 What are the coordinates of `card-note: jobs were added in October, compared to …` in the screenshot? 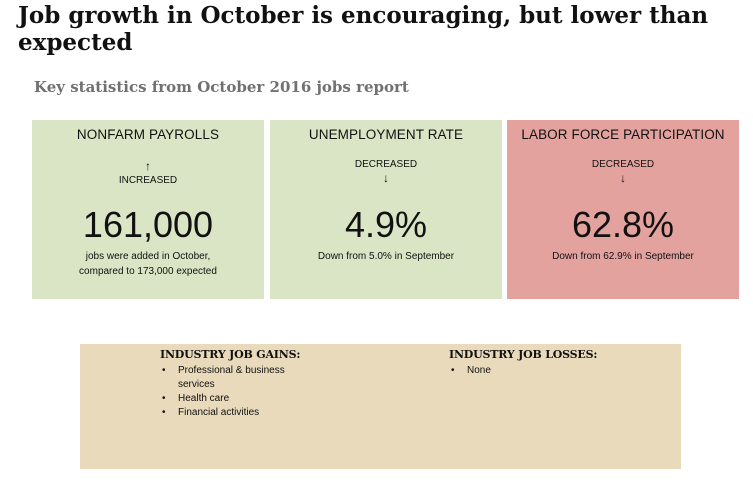 It's located at (148, 264).